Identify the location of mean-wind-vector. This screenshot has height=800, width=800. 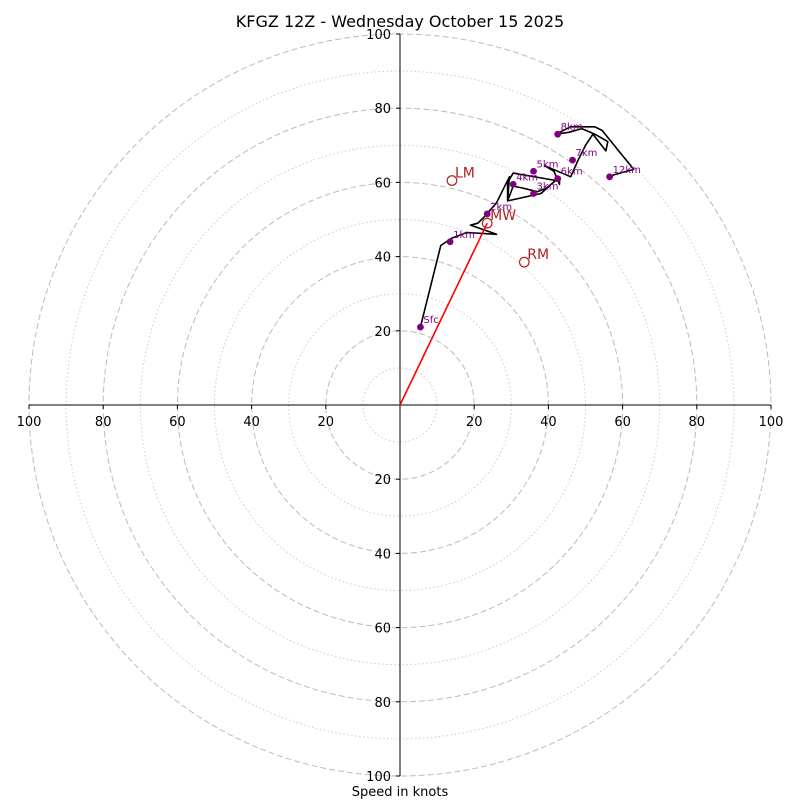
(443, 314).